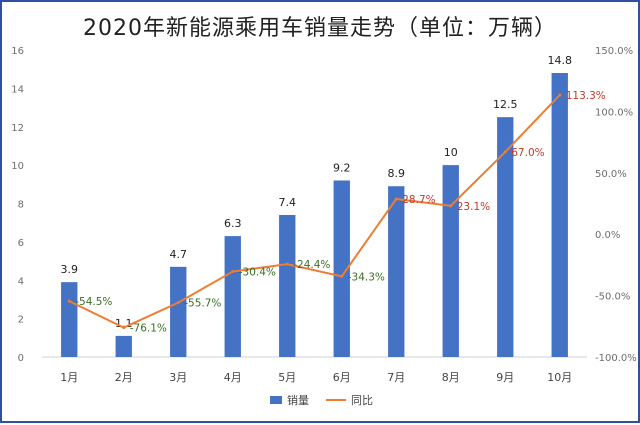  What do you see at coordinates (257, 273) in the screenshot?
I see `line-value-label: -30.4%` at bounding box center [257, 273].